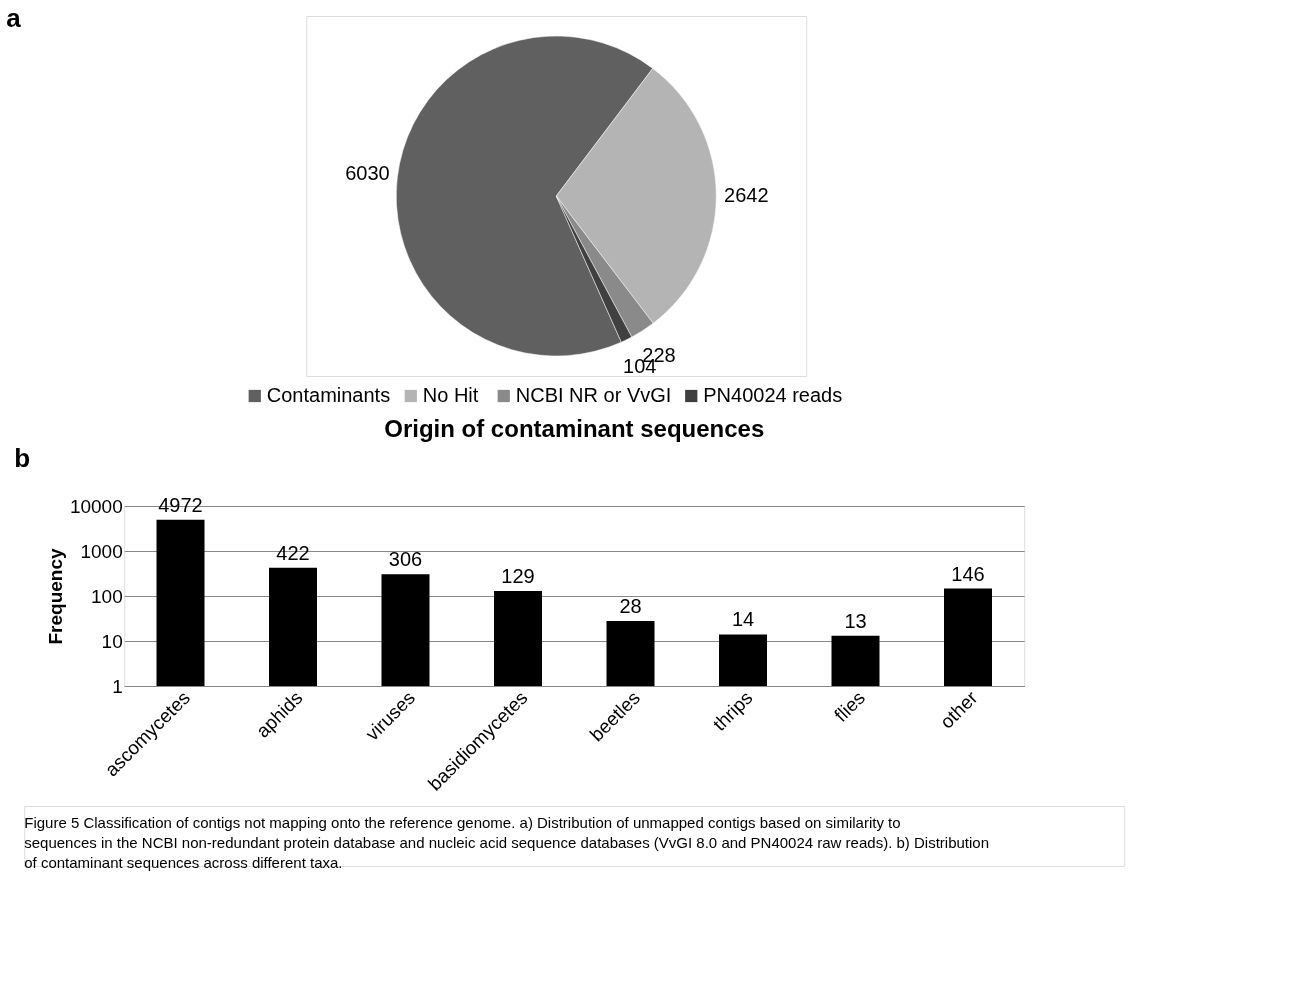 This screenshot has width=1290, height=1004. Describe the element at coordinates (367, 173) in the screenshot. I see `data-label: 6030` at that location.